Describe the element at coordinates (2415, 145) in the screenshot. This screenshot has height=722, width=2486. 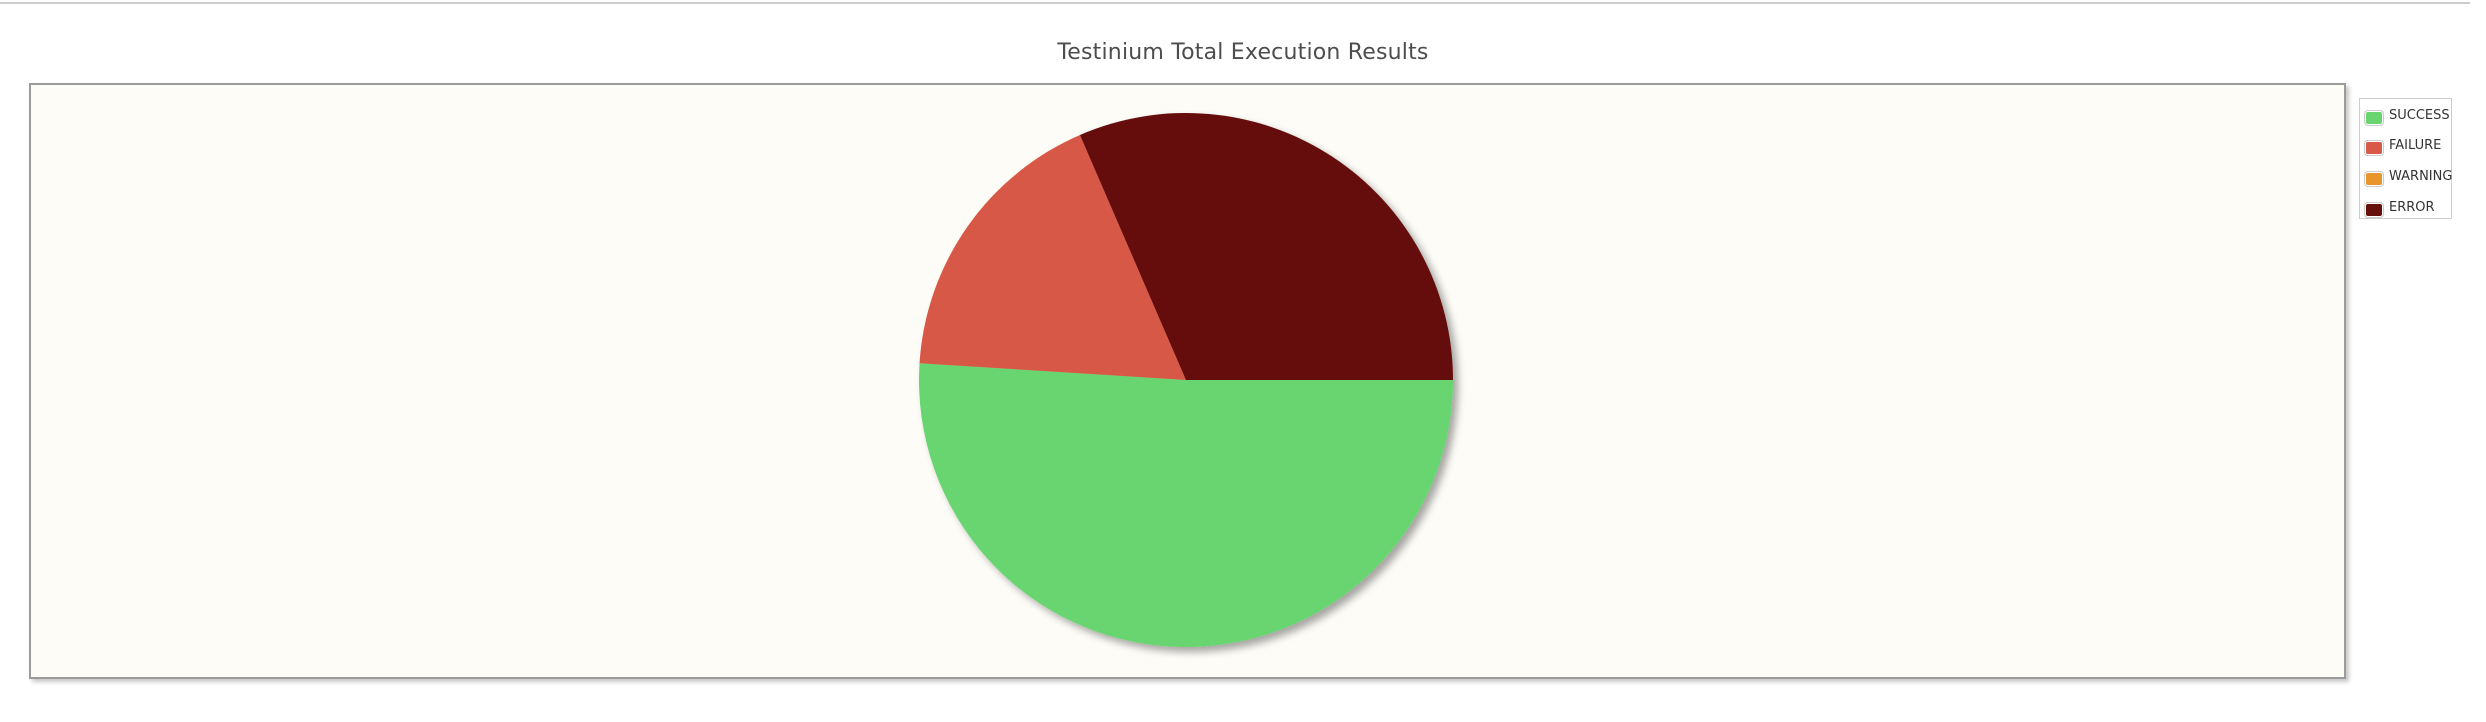
I see `legend-label-failure: FAILURE` at that location.